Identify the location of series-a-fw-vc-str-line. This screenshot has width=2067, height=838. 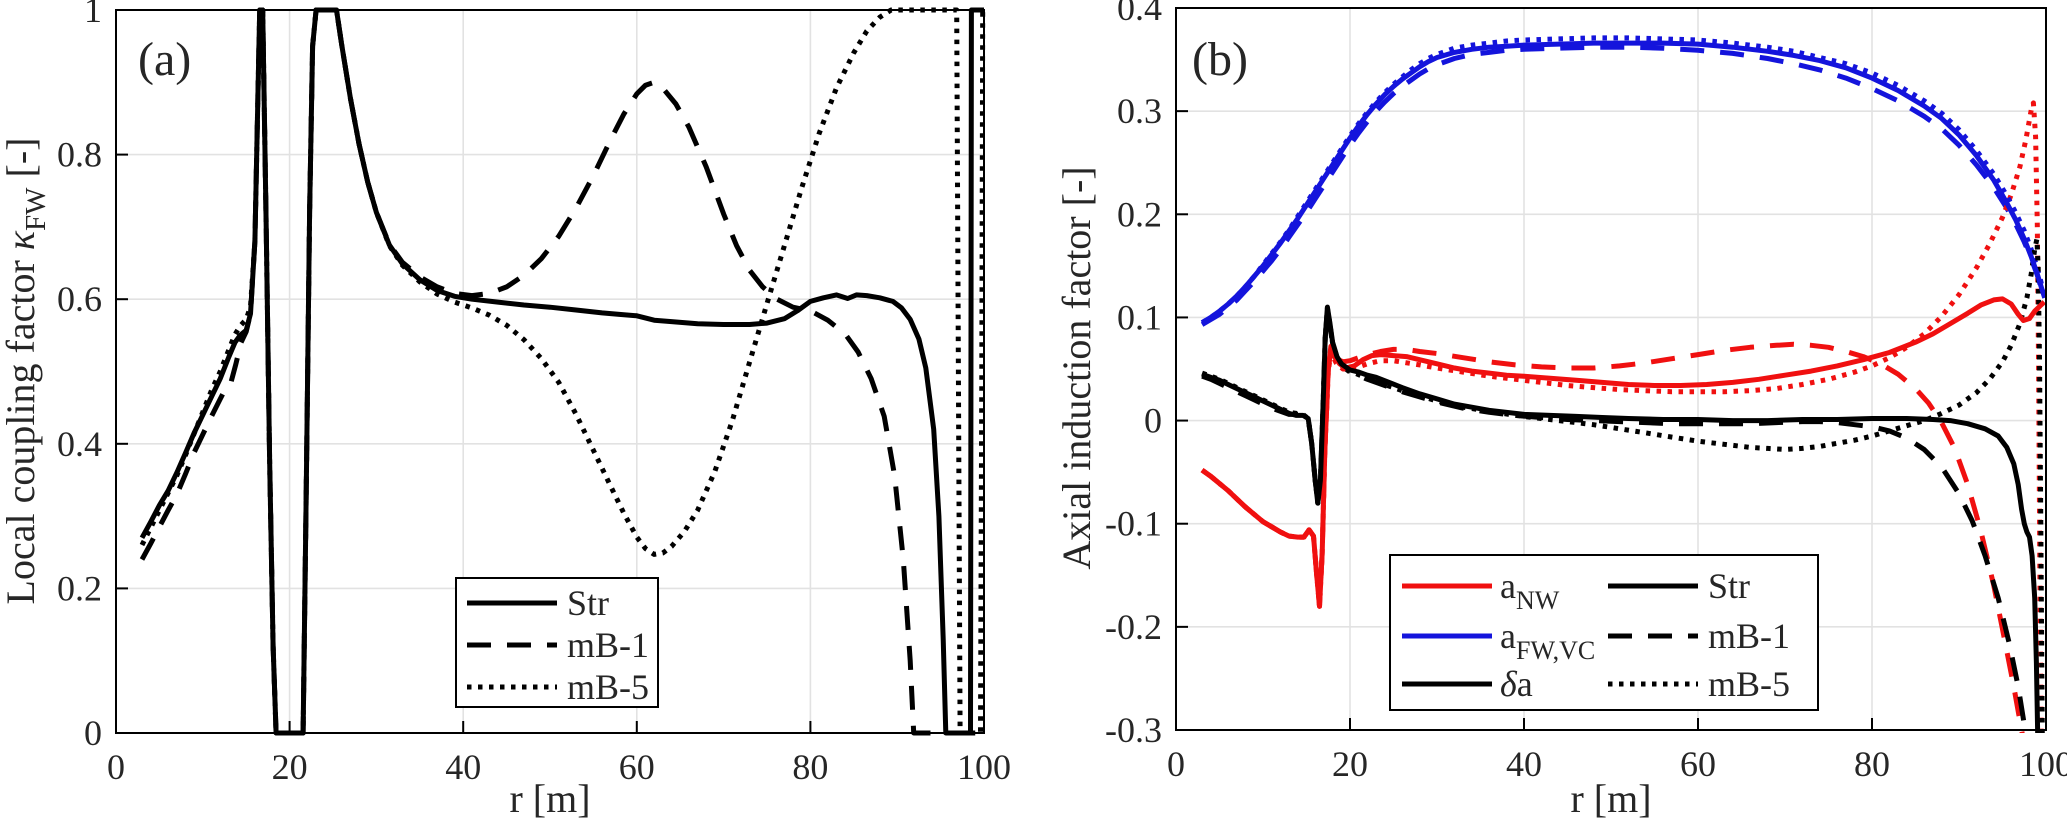
(1624, 182).